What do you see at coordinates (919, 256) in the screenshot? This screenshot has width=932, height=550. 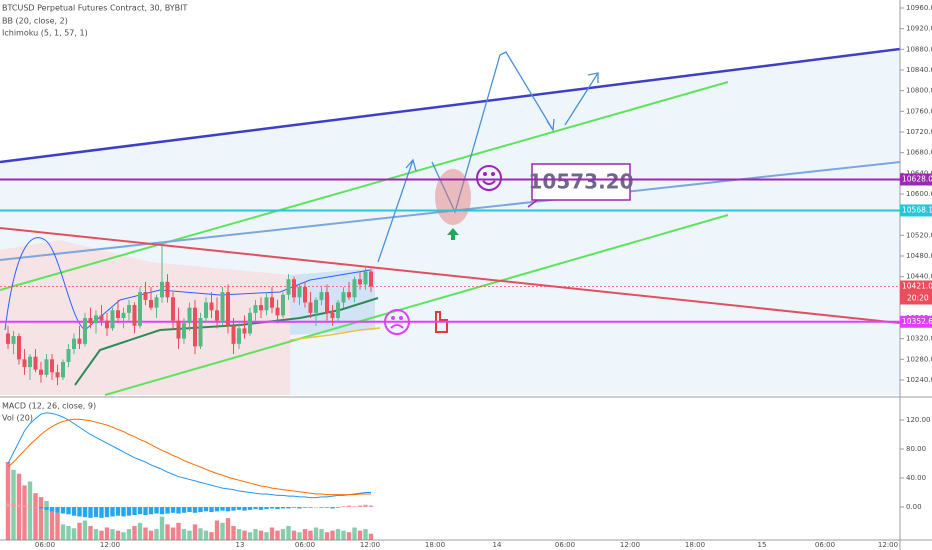 I see `y-tick-label: 10480.00` at bounding box center [919, 256].